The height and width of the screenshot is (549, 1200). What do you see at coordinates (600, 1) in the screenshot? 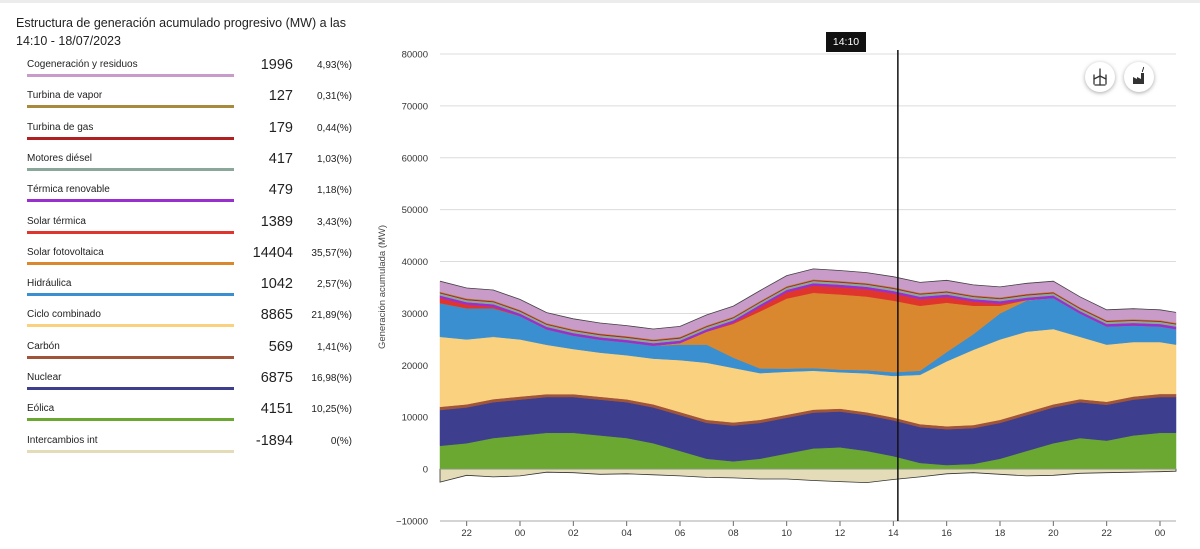
I see `top-border` at bounding box center [600, 1].